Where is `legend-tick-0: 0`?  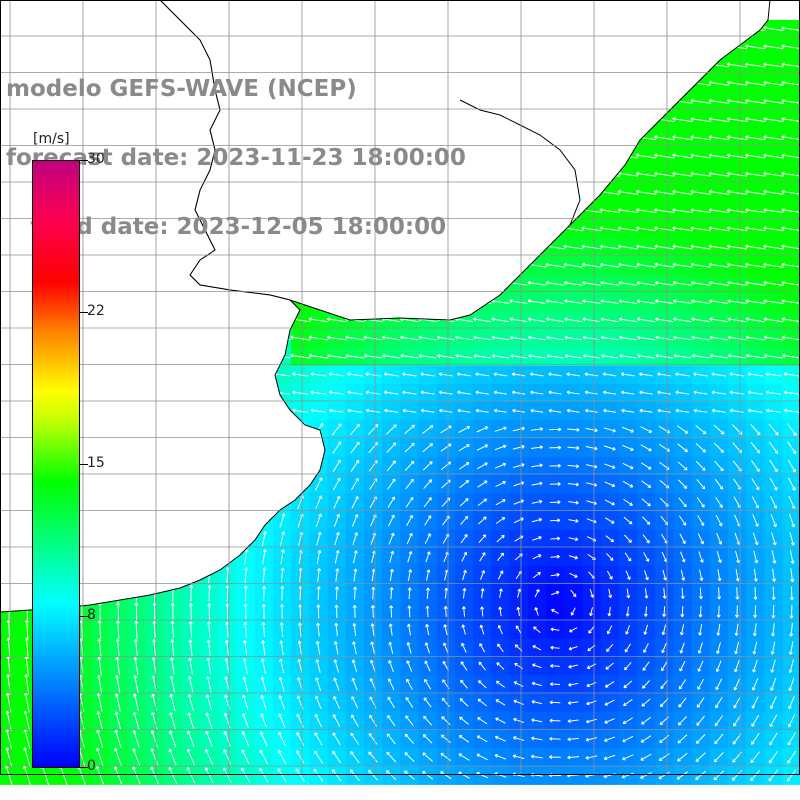 legend-tick-0: 0 is located at coordinates (91, 766).